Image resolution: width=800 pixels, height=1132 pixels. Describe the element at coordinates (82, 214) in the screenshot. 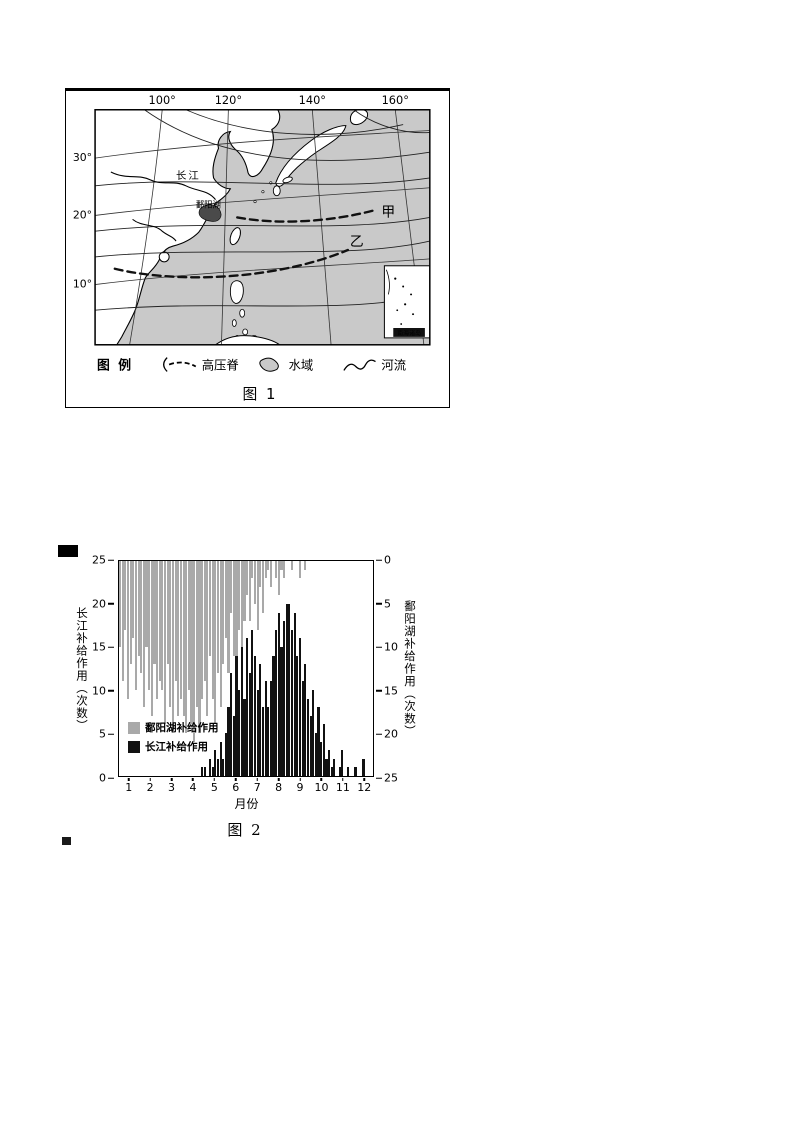

I see `lat-tick-label: 20°` at that location.